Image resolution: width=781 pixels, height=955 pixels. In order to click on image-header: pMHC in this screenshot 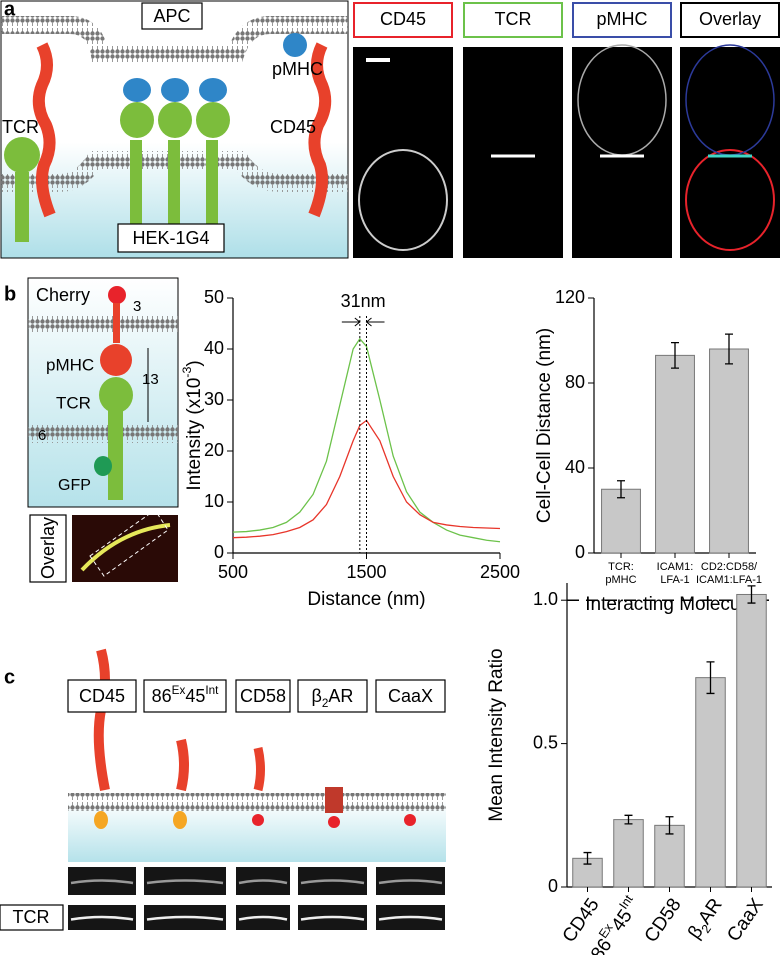, I will do `click(621, 19)`.